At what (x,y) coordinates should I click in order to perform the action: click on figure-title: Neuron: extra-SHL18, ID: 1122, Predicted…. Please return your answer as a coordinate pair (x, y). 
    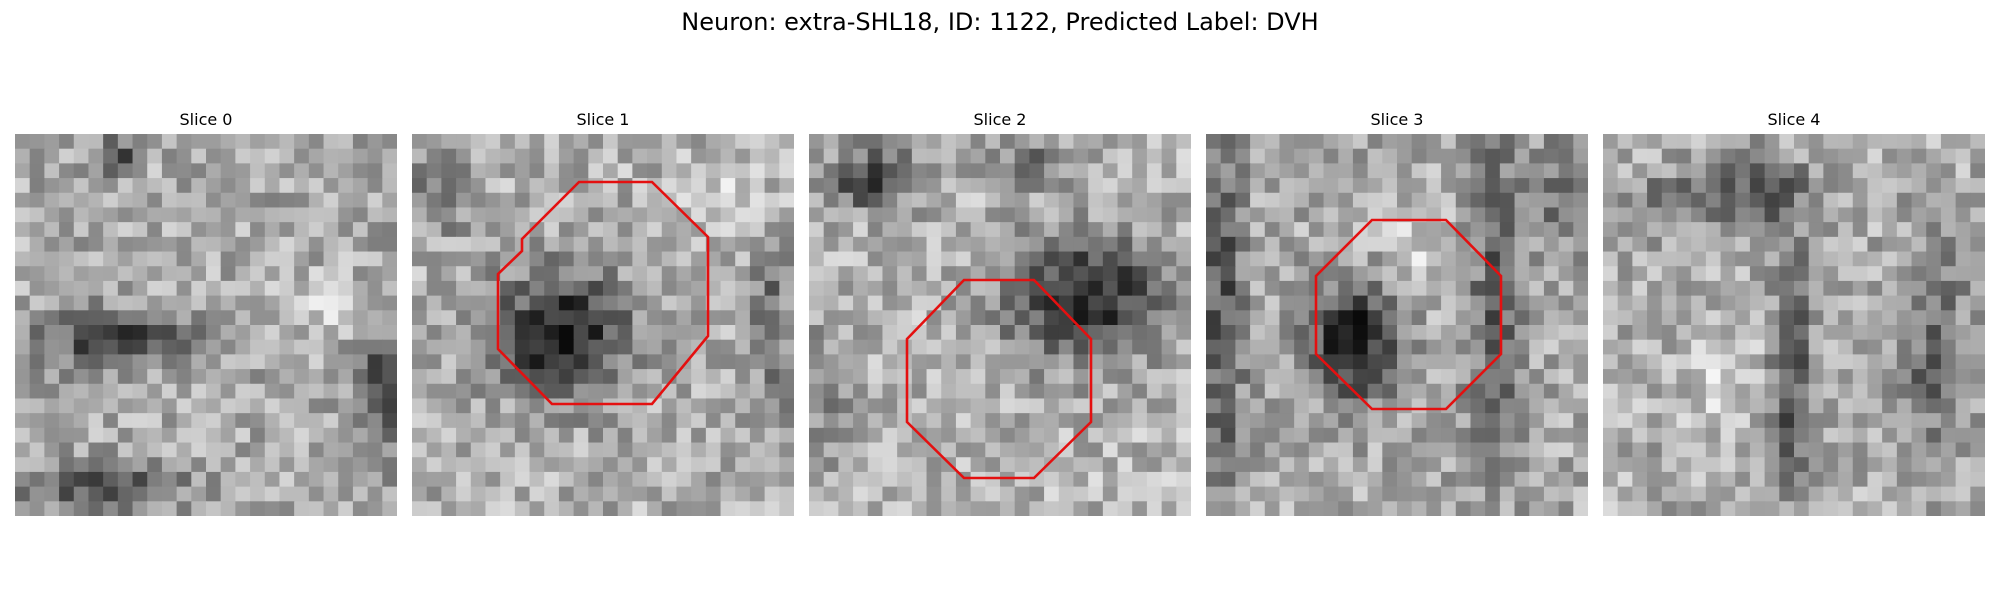
    Looking at the image, I should click on (1000, 22).